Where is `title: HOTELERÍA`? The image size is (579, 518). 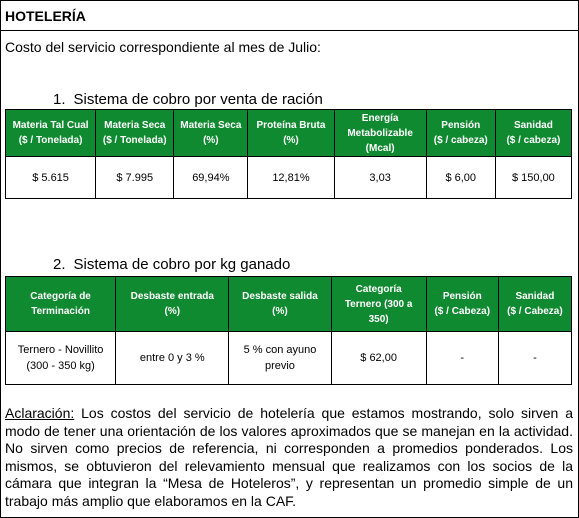
title: HOTELERÍA is located at coordinates (45, 16).